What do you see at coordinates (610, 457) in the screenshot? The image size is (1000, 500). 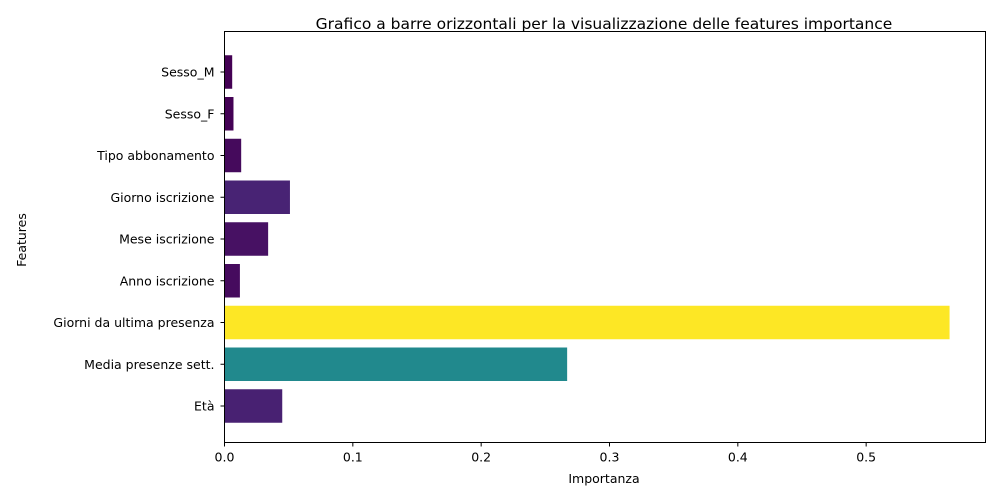 I see `x-tick-label: 0.3` at bounding box center [610, 457].